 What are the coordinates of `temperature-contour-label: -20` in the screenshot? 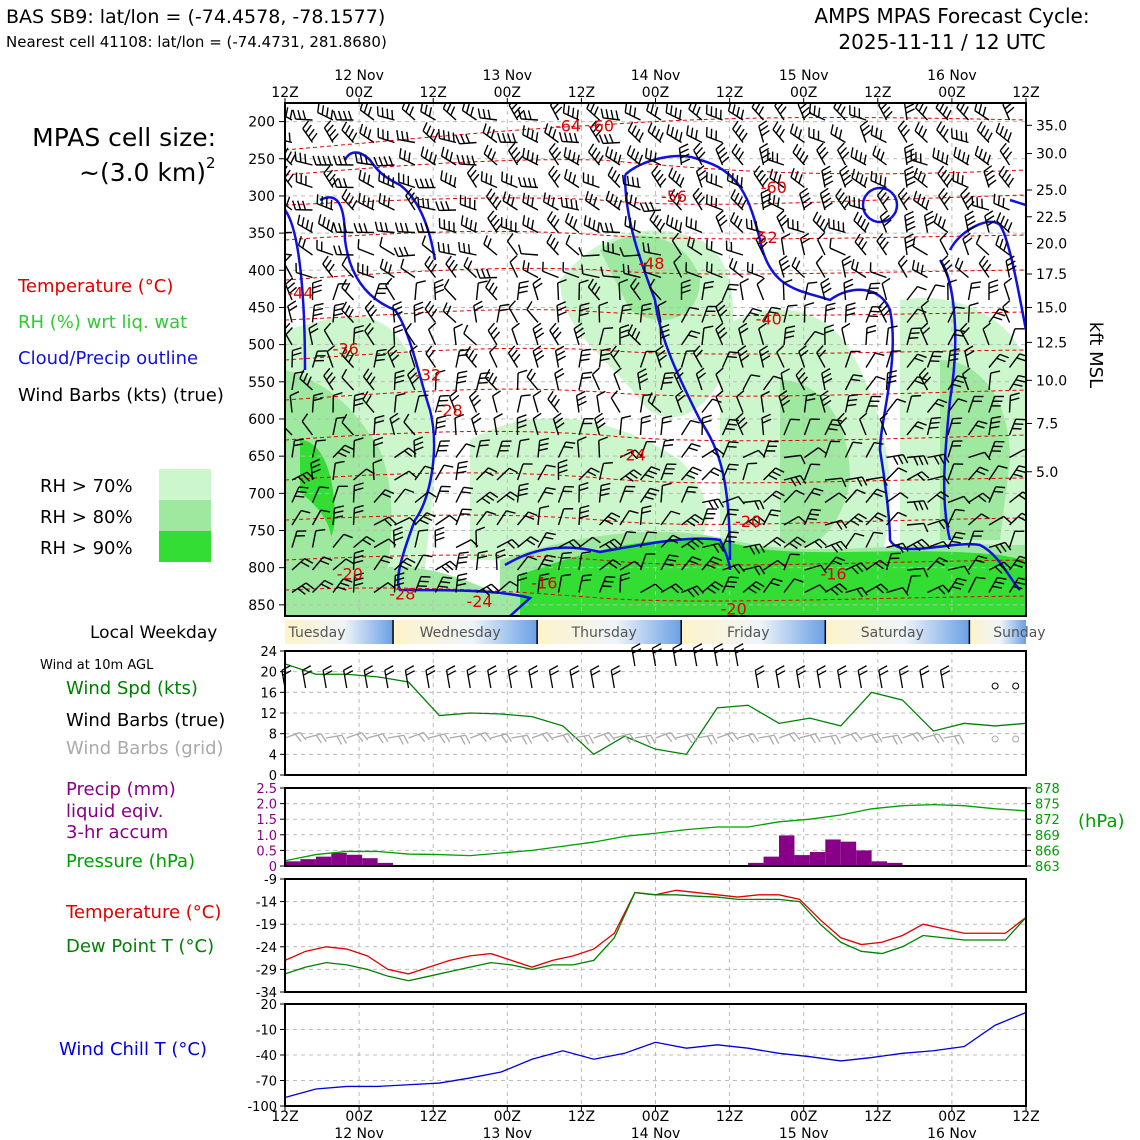 It's located at (734, 609).